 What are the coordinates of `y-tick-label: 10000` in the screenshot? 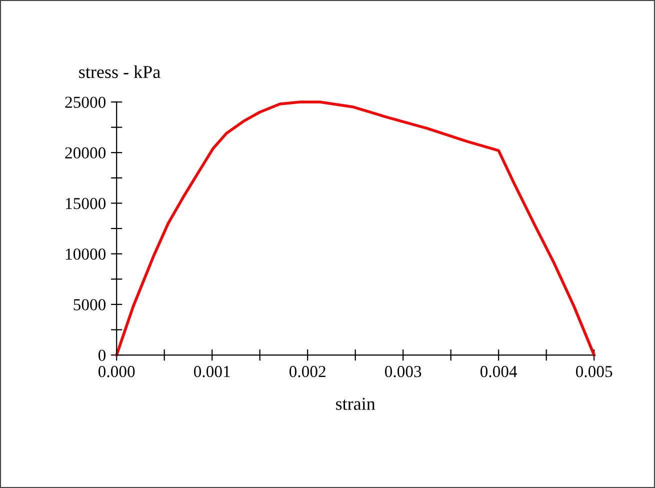 It's located at (86, 254).